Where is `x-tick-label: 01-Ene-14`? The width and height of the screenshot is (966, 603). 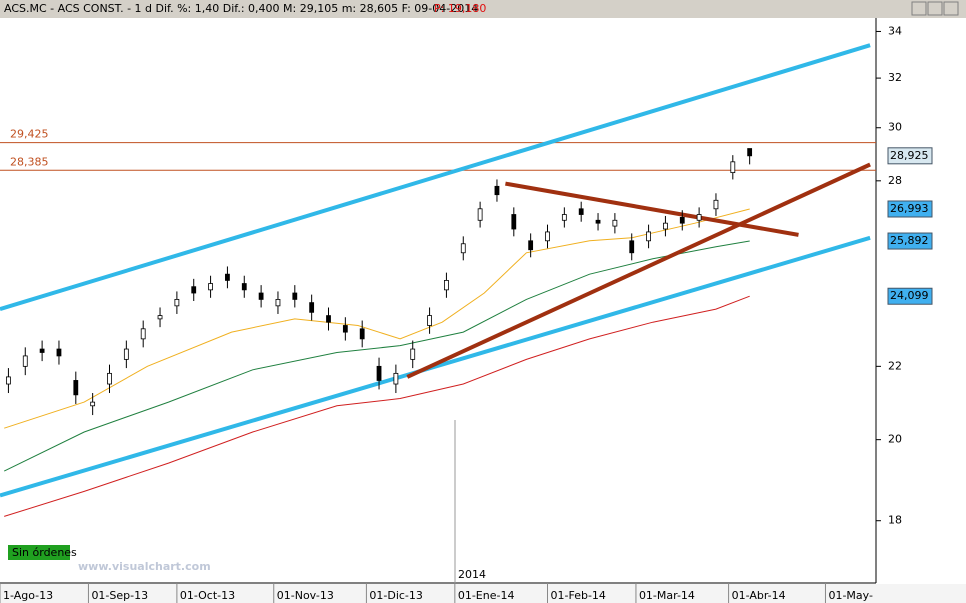
x-tick-label: 01-Ene-14 is located at coordinates (486, 595).